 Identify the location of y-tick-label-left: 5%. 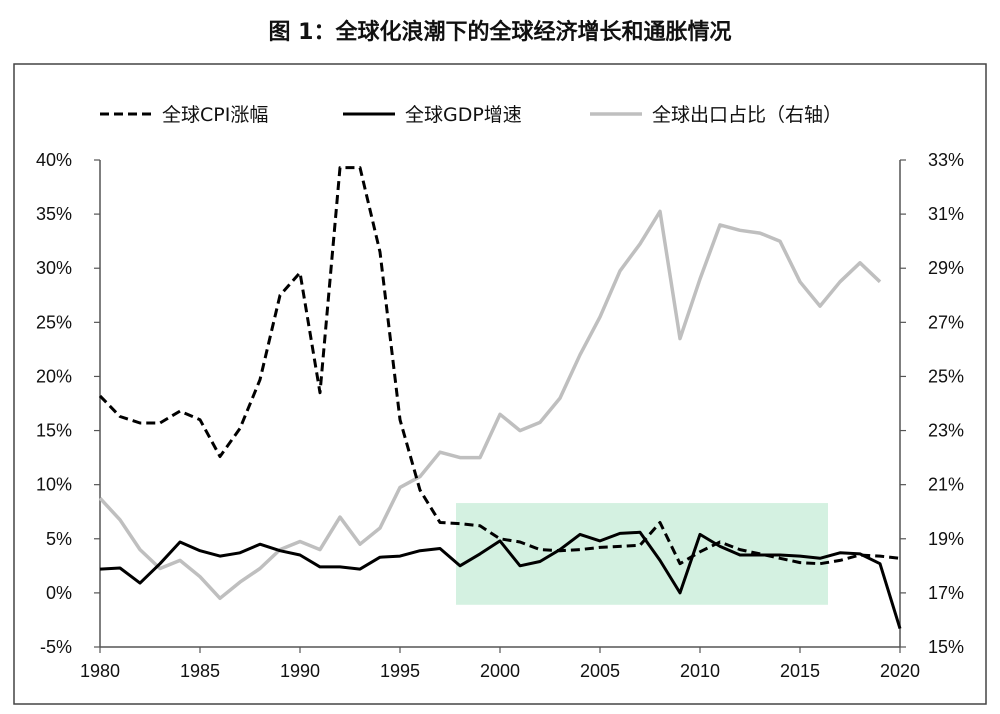
(59, 539).